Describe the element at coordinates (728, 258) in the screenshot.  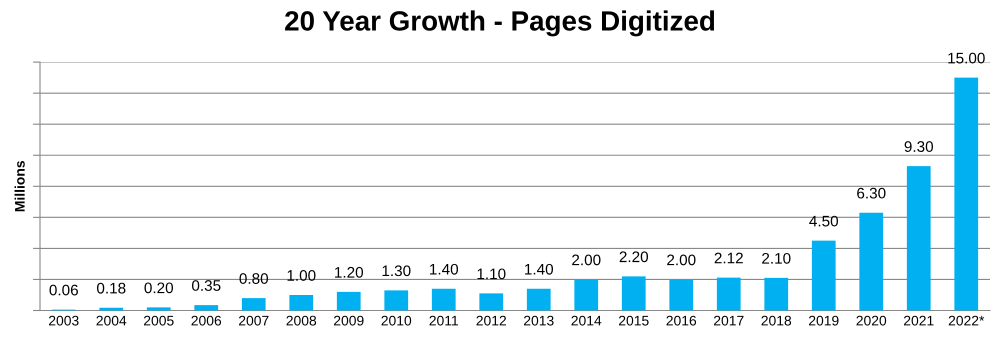
I see `data-label: 2.12` at that location.